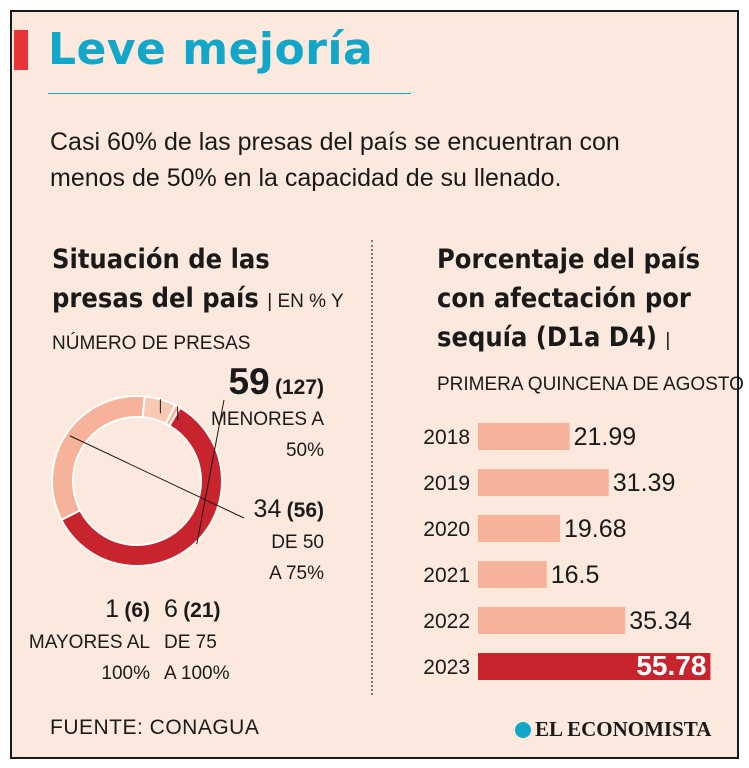 The height and width of the screenshot is (768, 749). I want to click on bar-title-line1: Porcentaje del país, so click(569, 259).